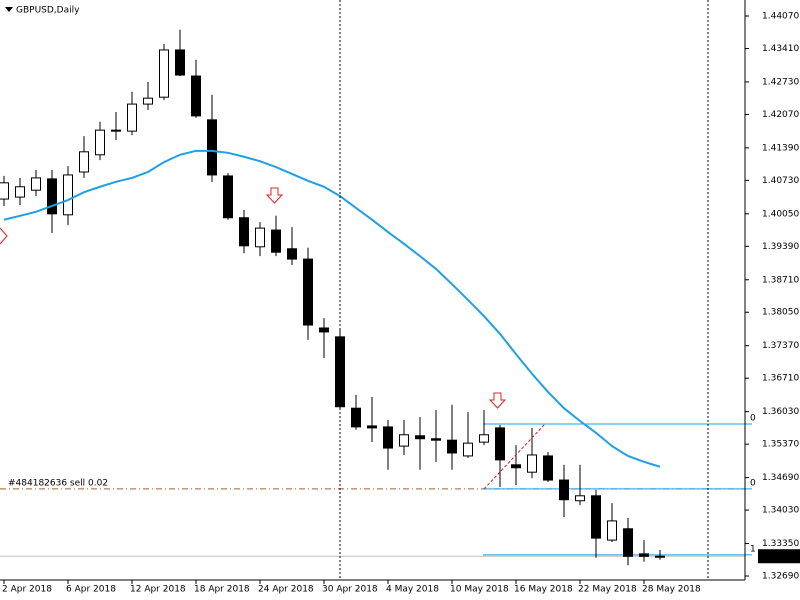 This screenshot has width=800, height=600. I want to click on y-tick-label: 1.41390, so click(780, 148).